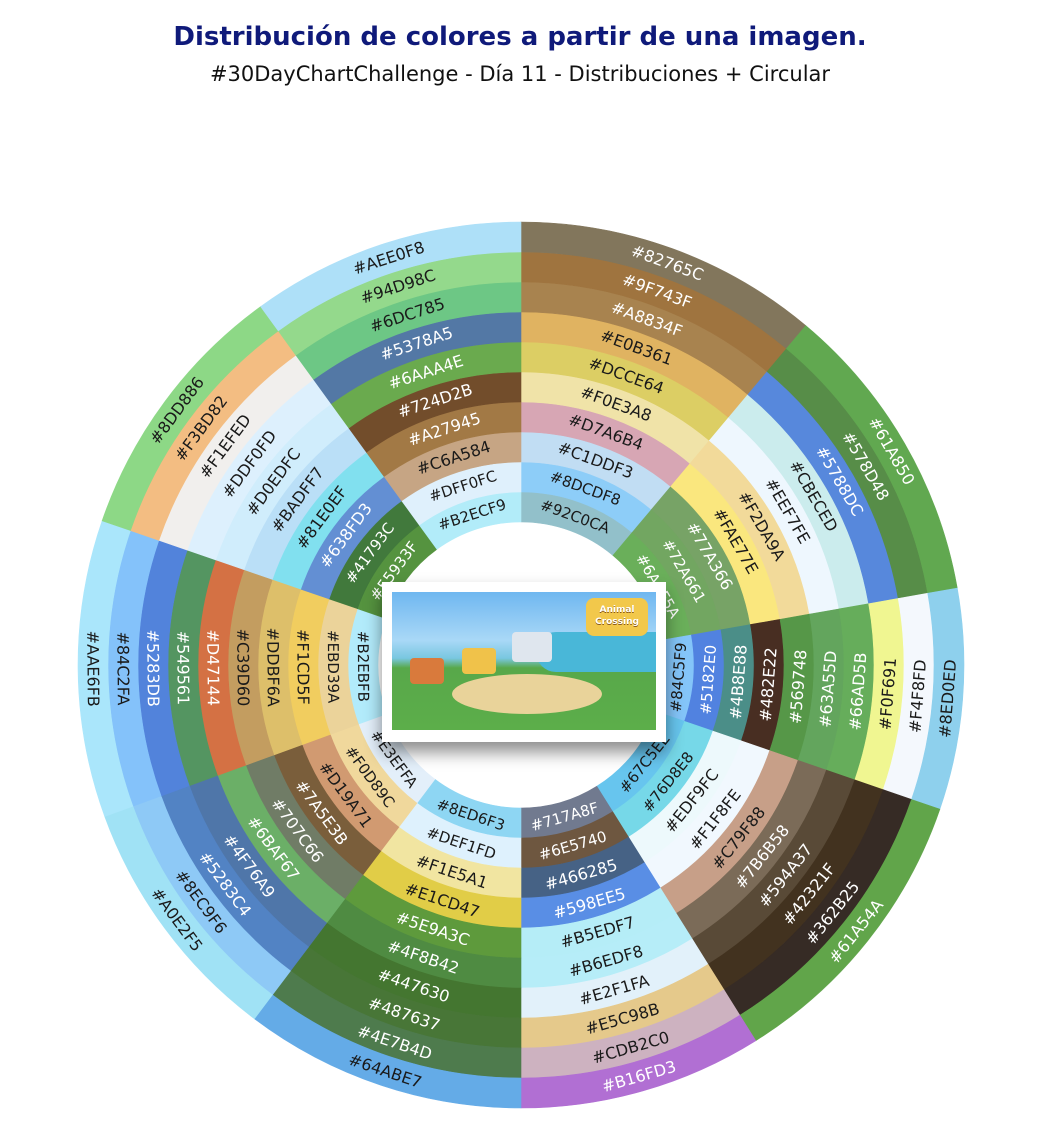  What do you see at coordinates (183, 668) in the screenshot?
I see `segment-label: #549561` at bounding box center [183, 668].